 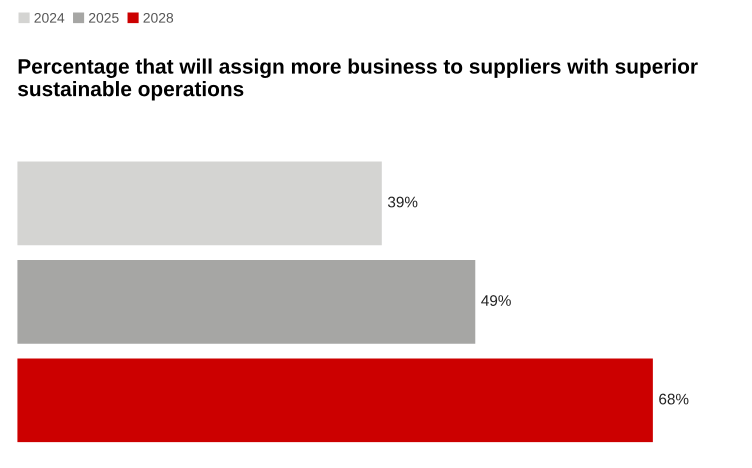 What do you see at coordinates (673, 399) in the screenshot?
I see `data-label: 68%` at bounding box center [673, 399].